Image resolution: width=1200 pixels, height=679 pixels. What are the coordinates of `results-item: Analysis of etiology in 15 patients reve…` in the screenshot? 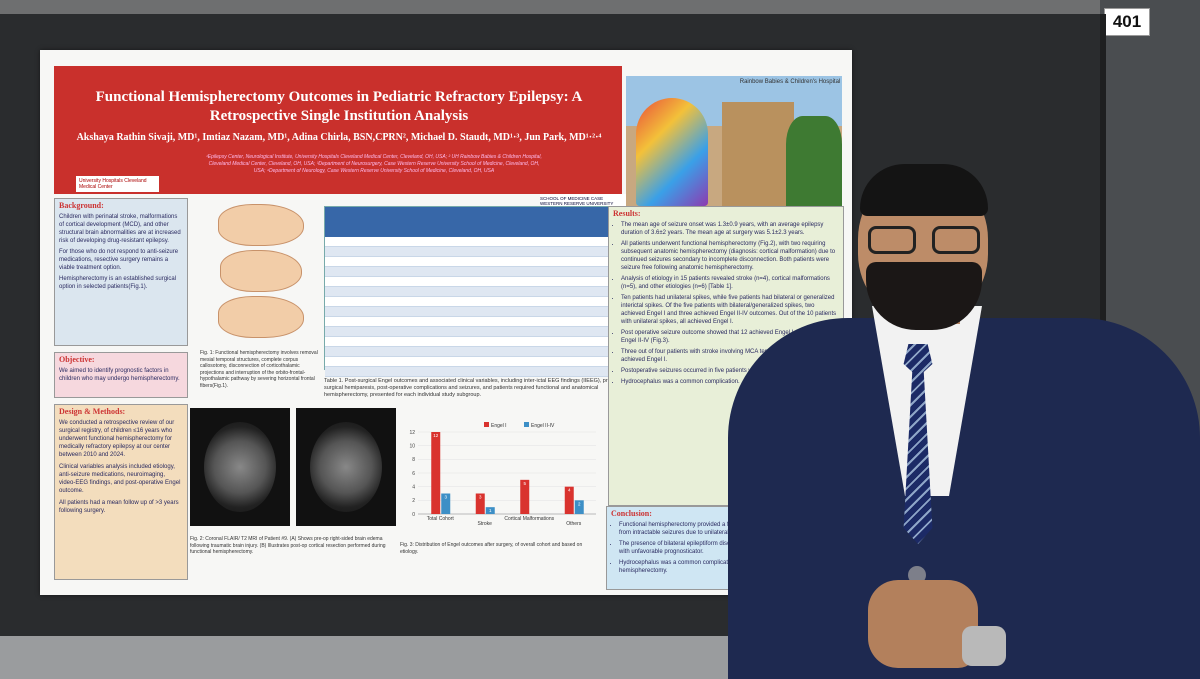 It's located at (730, 283).